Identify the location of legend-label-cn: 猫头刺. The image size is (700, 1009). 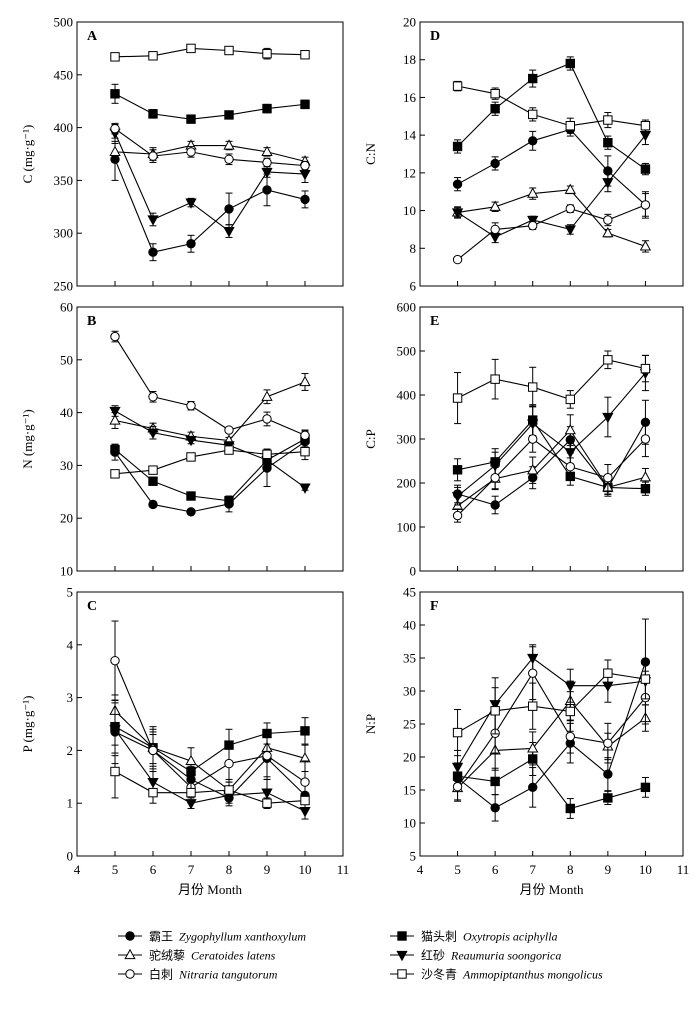
(439, 937).